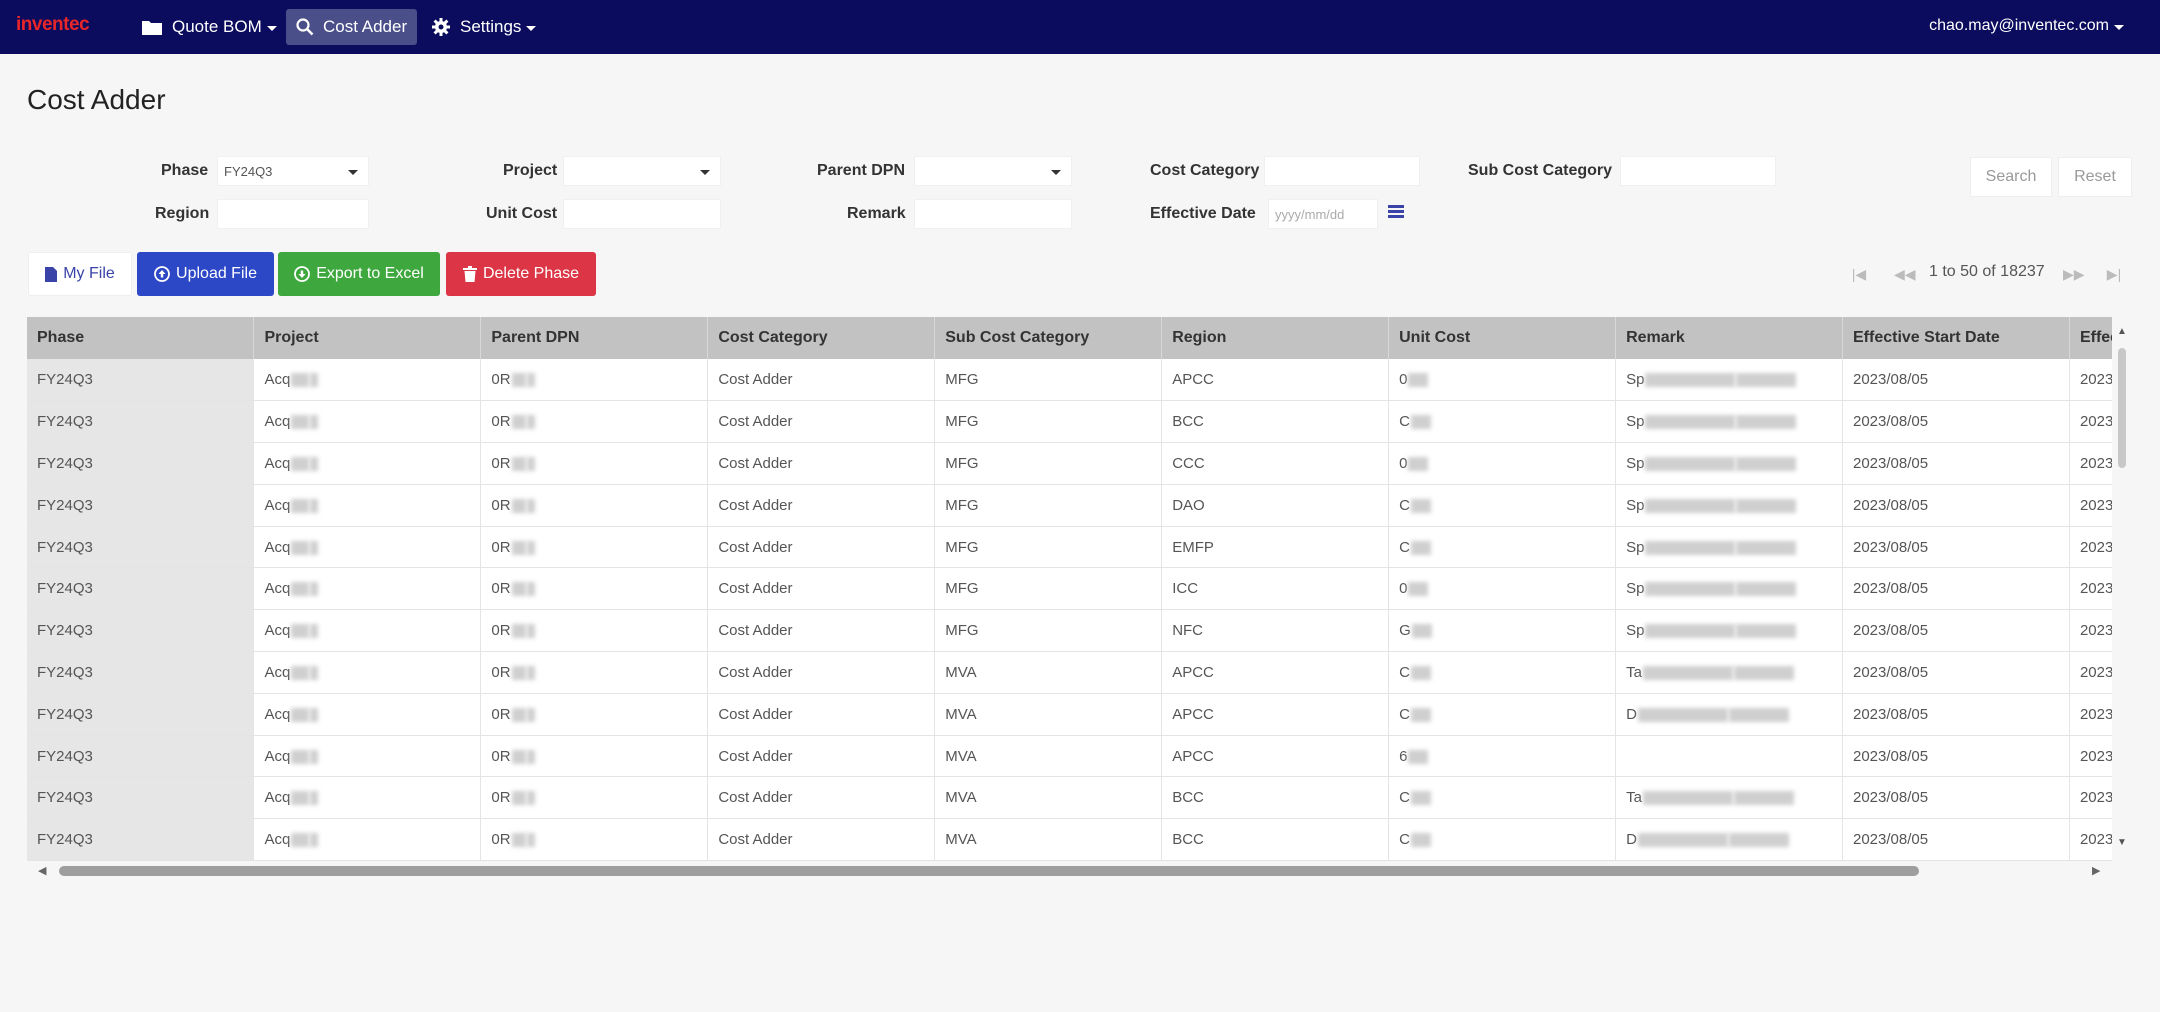 Image resolution: width=2160 pixels, height=1012 pixels. I want to click on column-header-sub-cost-category: Sub Cost Category, so click(1048, 338).